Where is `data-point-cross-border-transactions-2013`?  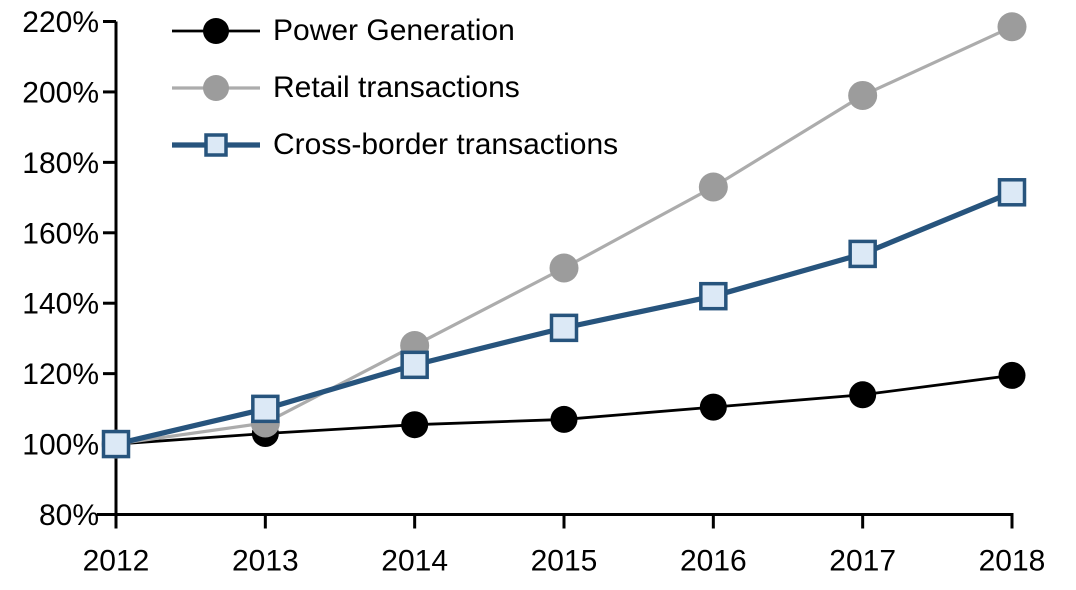
data-point-cross-border-transactions-2013 is located at coordinates (265, 409).